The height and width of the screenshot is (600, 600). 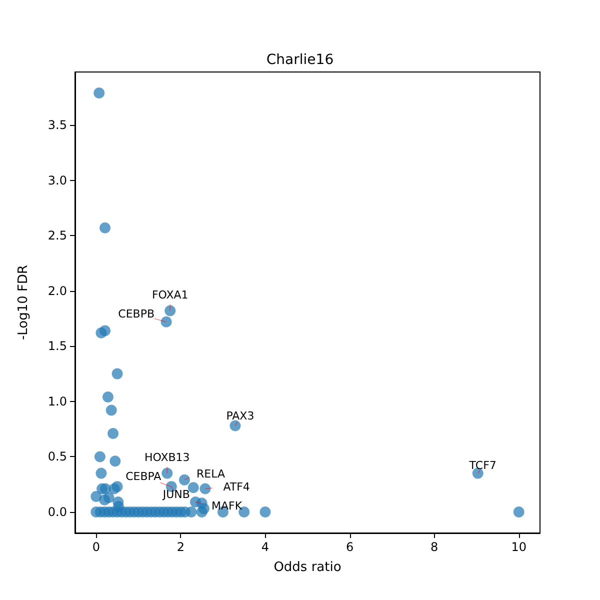 I want to click on annotation: MAFK, so click(x=227, y=506).